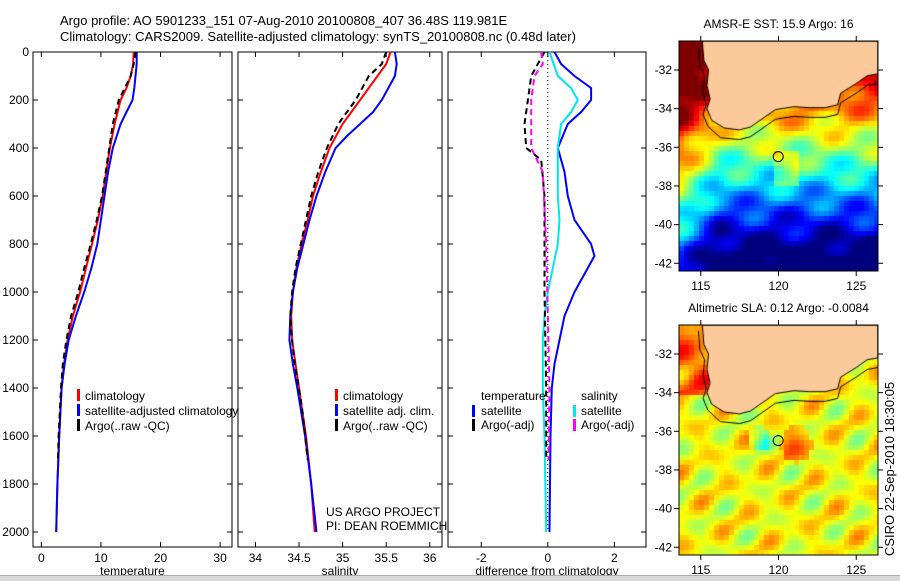 The image size is (900, 581). Describe the element at coordinates (15, 340) in the screenshot. I see `y-tick-label: 1200` at that location.